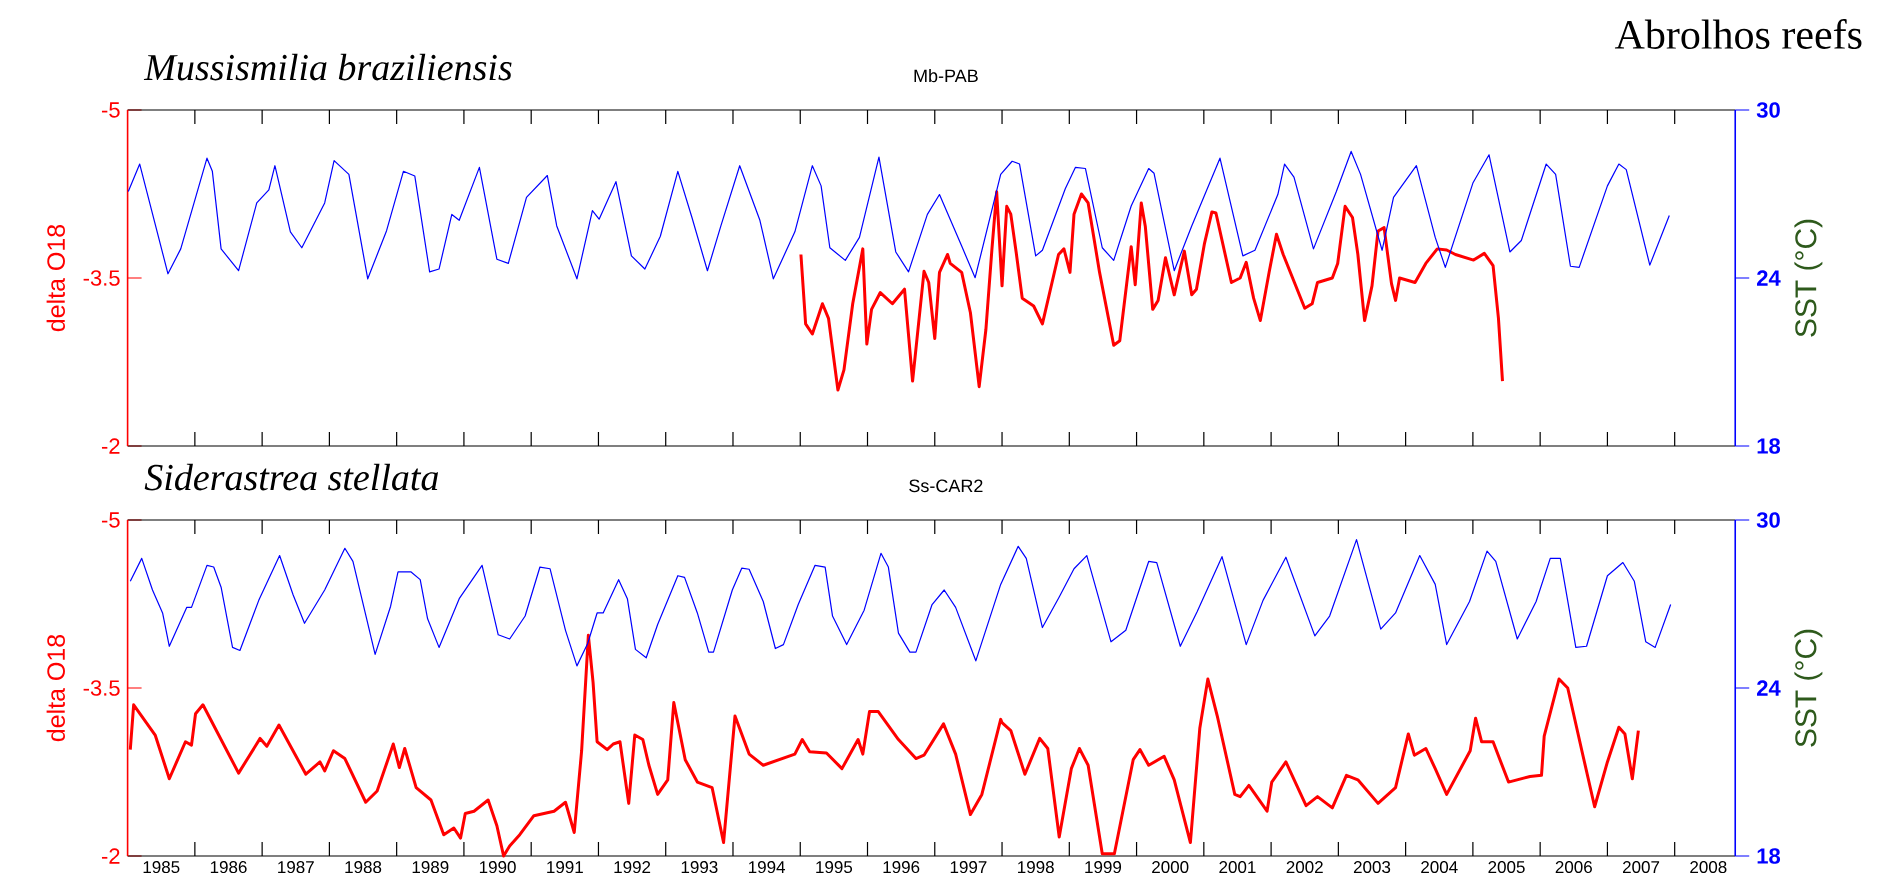 Image resolution: width=1886 pixels, height=890 pixels. Describe the element at coordinates (291, 477) in the screenshot. I see `chart-title: Siderastrea stellata` at that location.